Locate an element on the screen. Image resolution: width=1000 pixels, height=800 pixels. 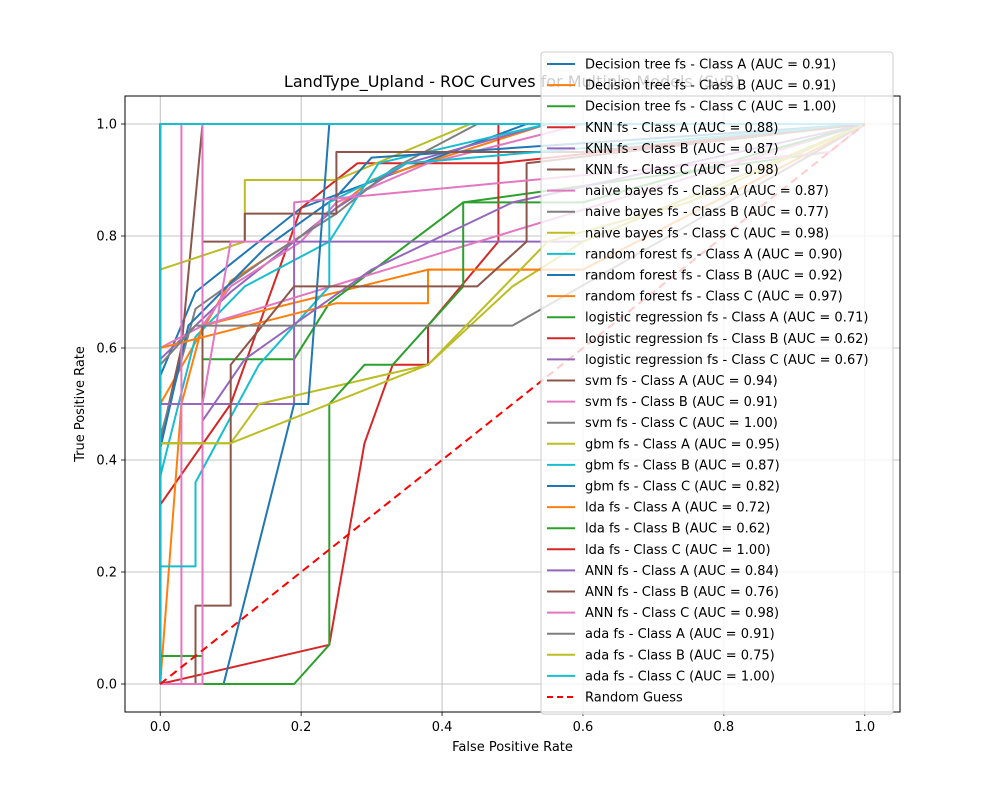
legend-entry: random forest fs - Class C (AUC = 0.97) is located at coordinates (714, 297).